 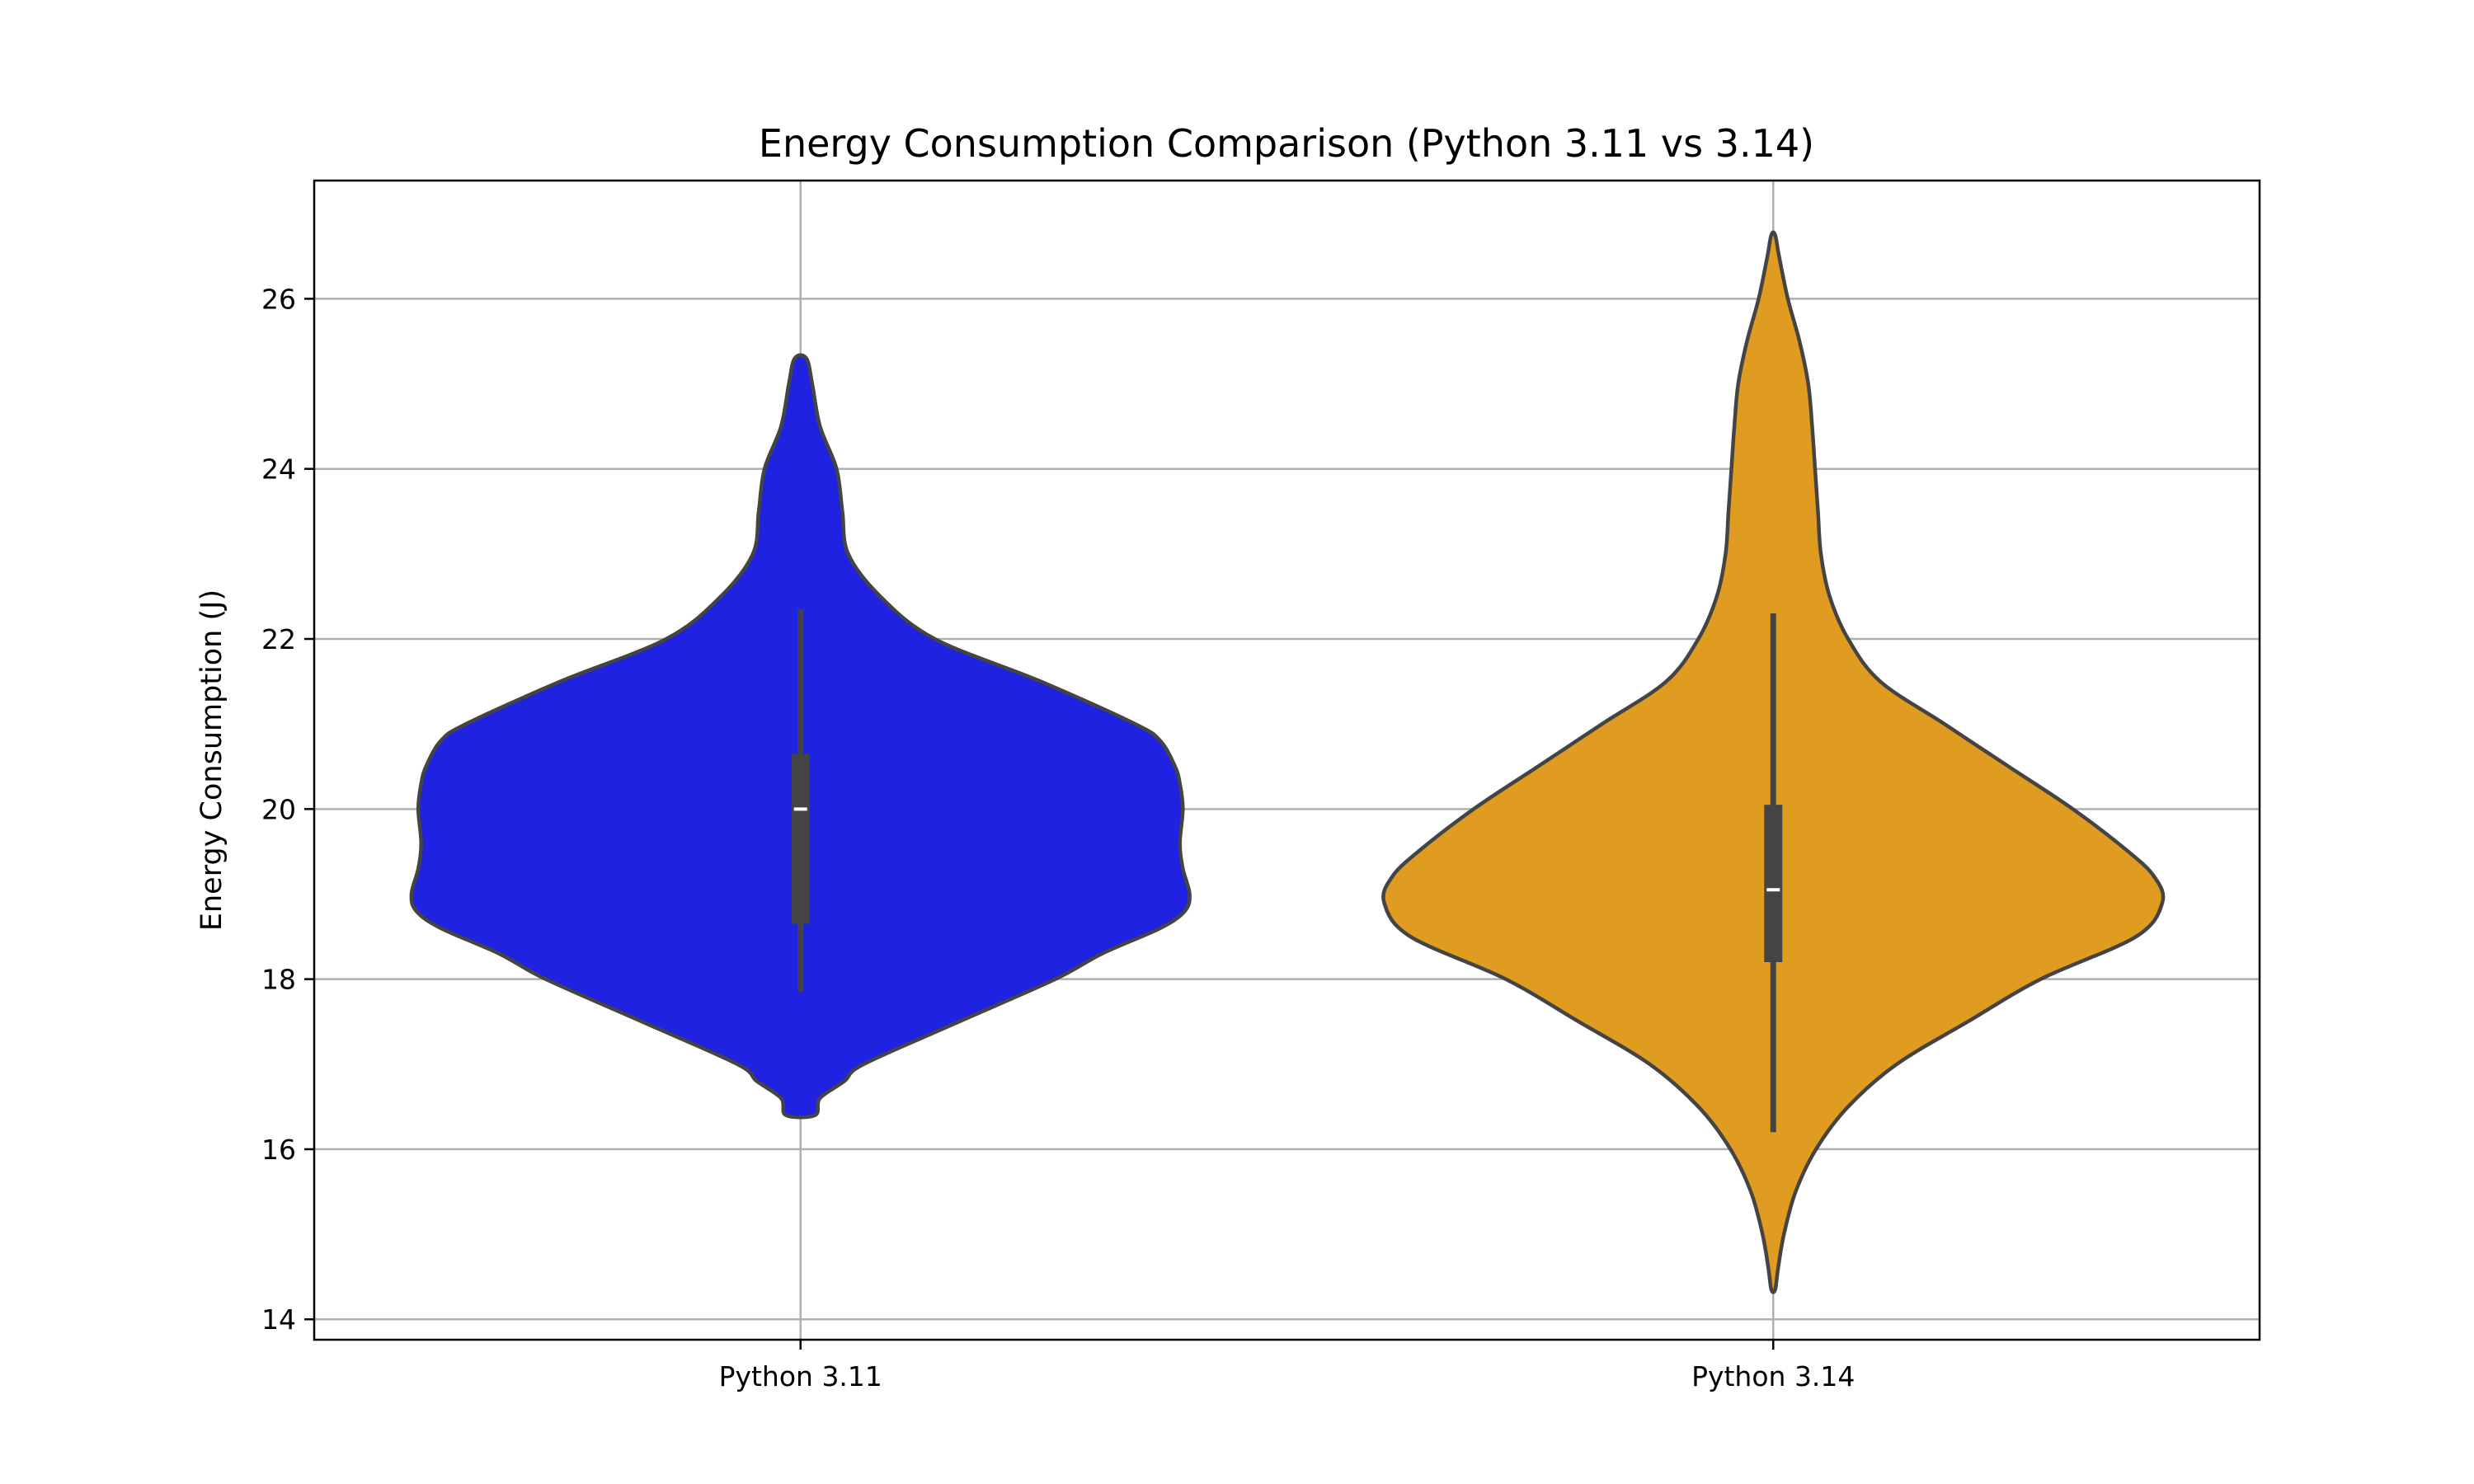 I want to click on y-tick-label: 20, so click(x=278, y=809).